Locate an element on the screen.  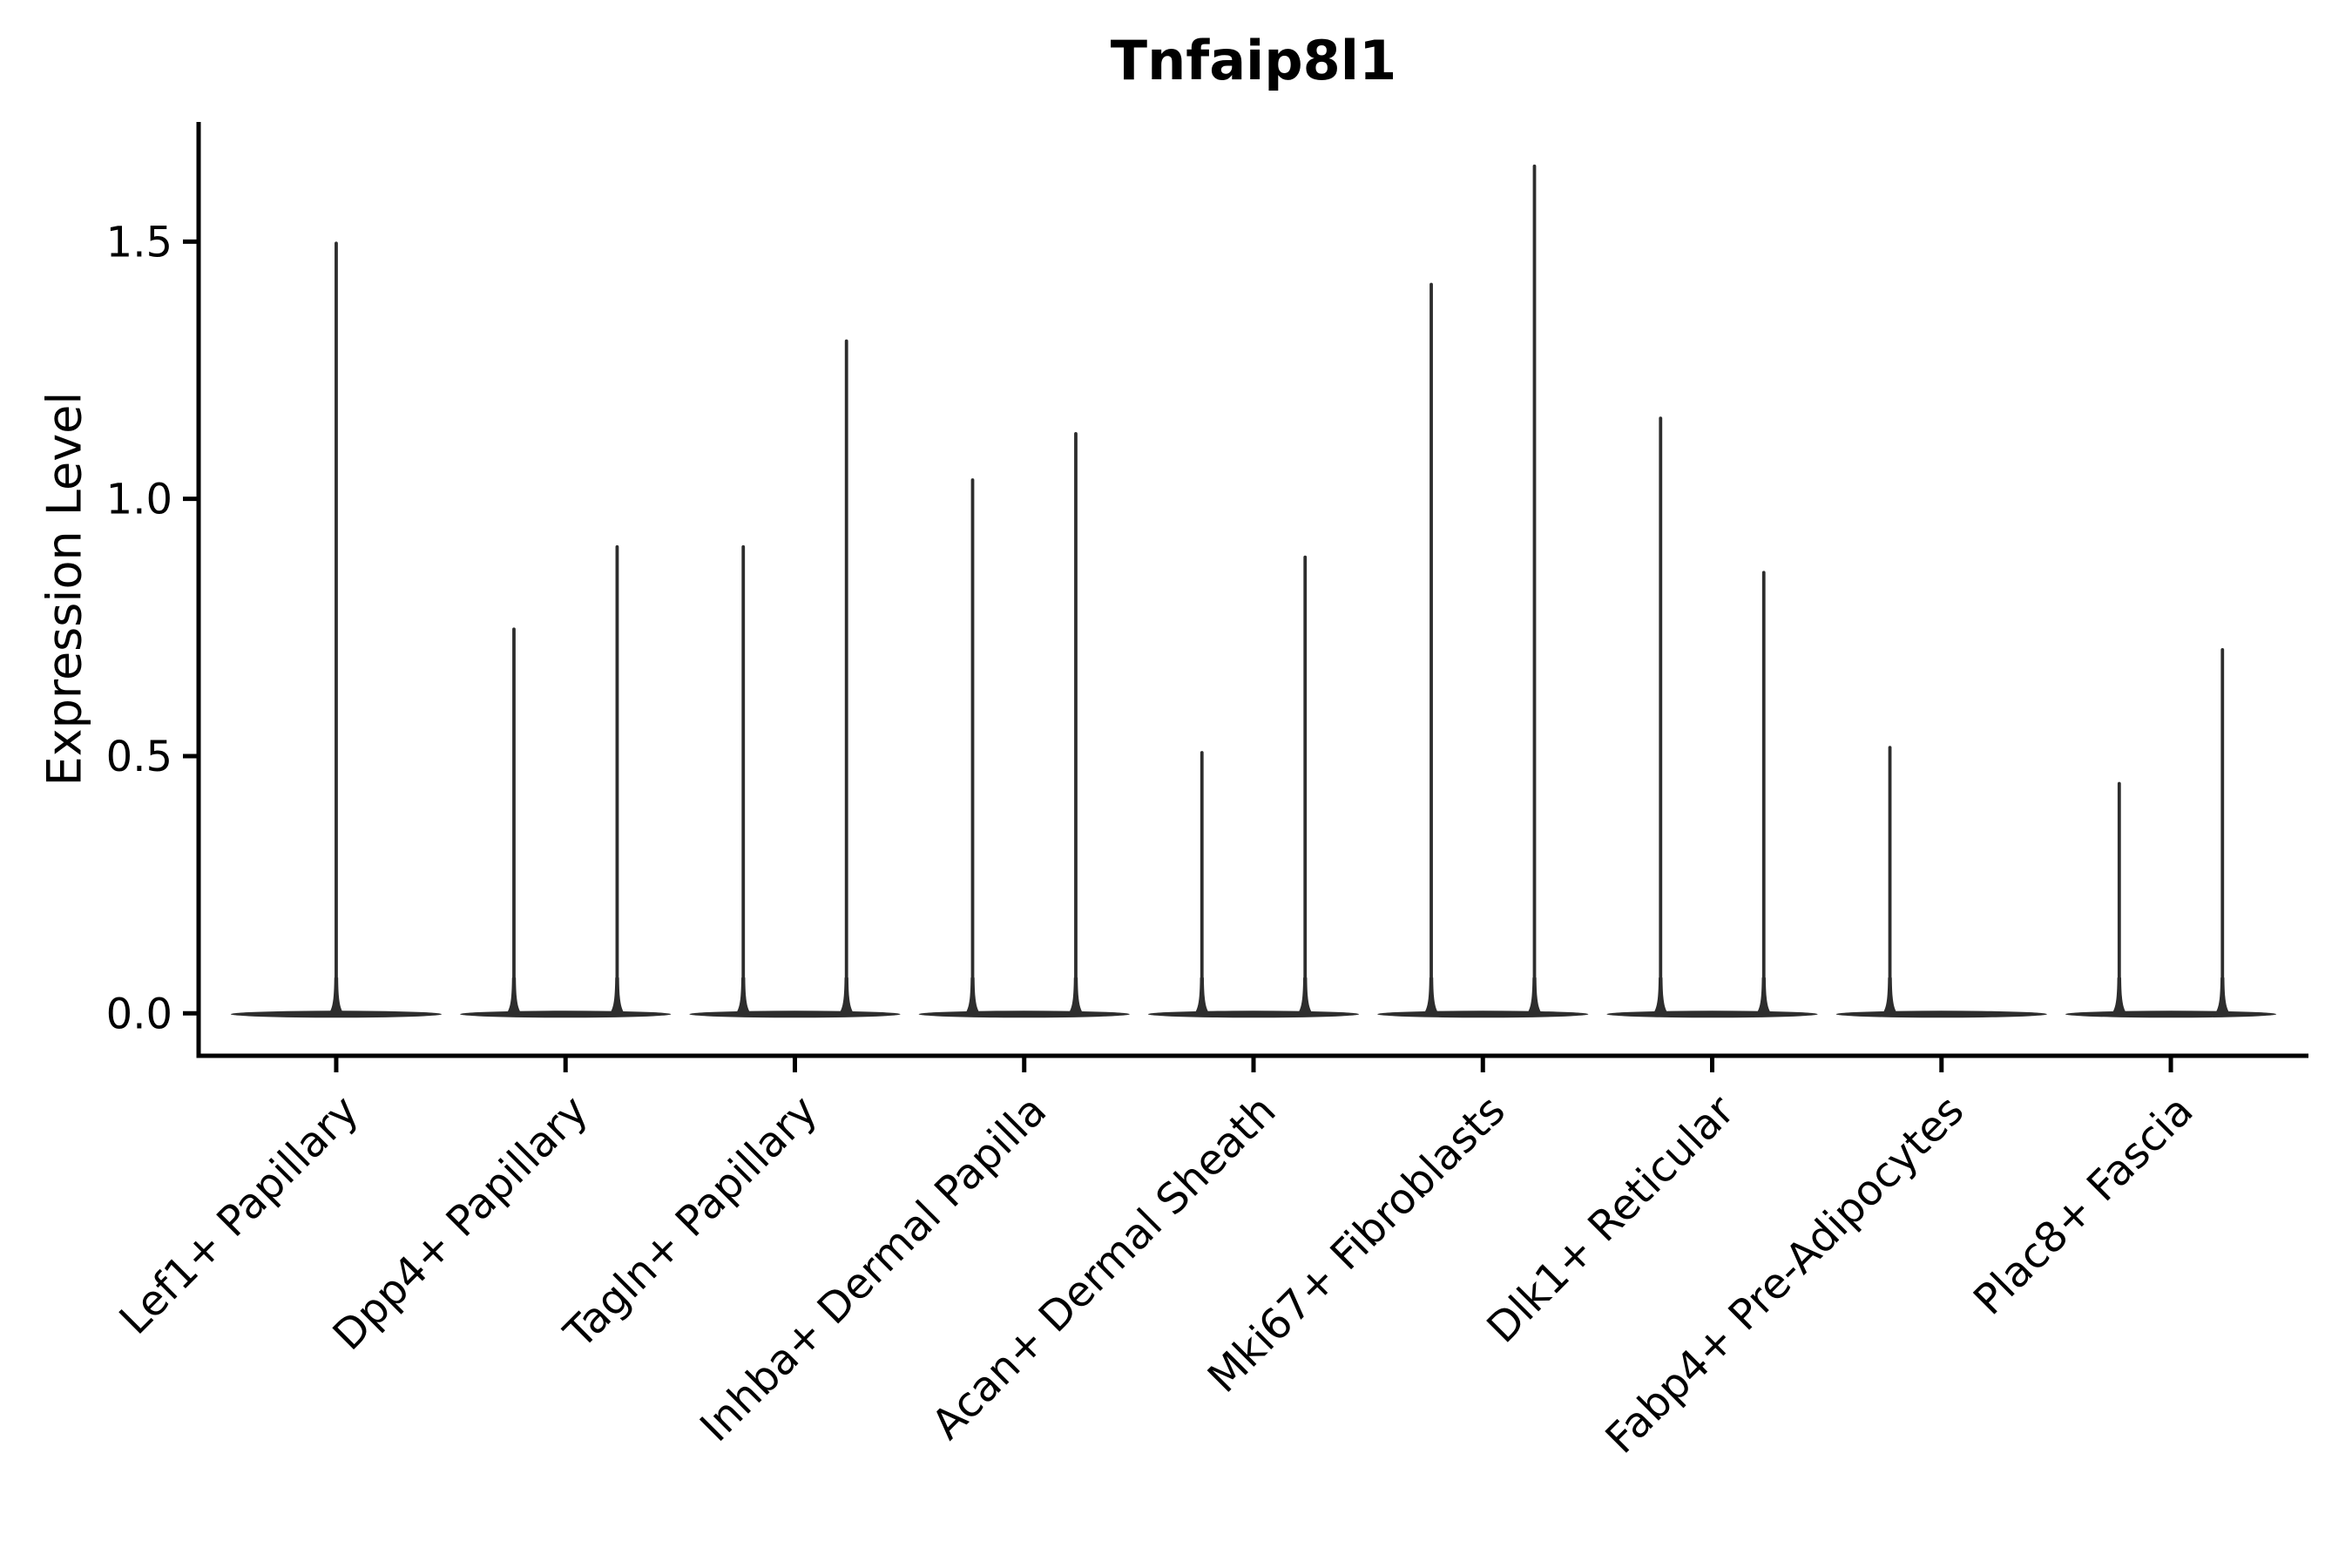
violin-Plac8+ Fascia is located at coordinates (2171, 833).